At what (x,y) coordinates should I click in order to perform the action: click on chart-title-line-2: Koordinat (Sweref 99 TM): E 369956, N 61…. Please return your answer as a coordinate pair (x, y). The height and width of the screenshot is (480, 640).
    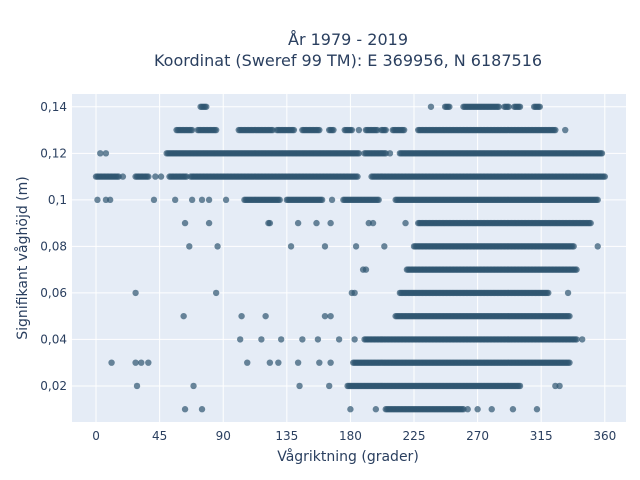
    Looking at the image, I should click on (348, 60).